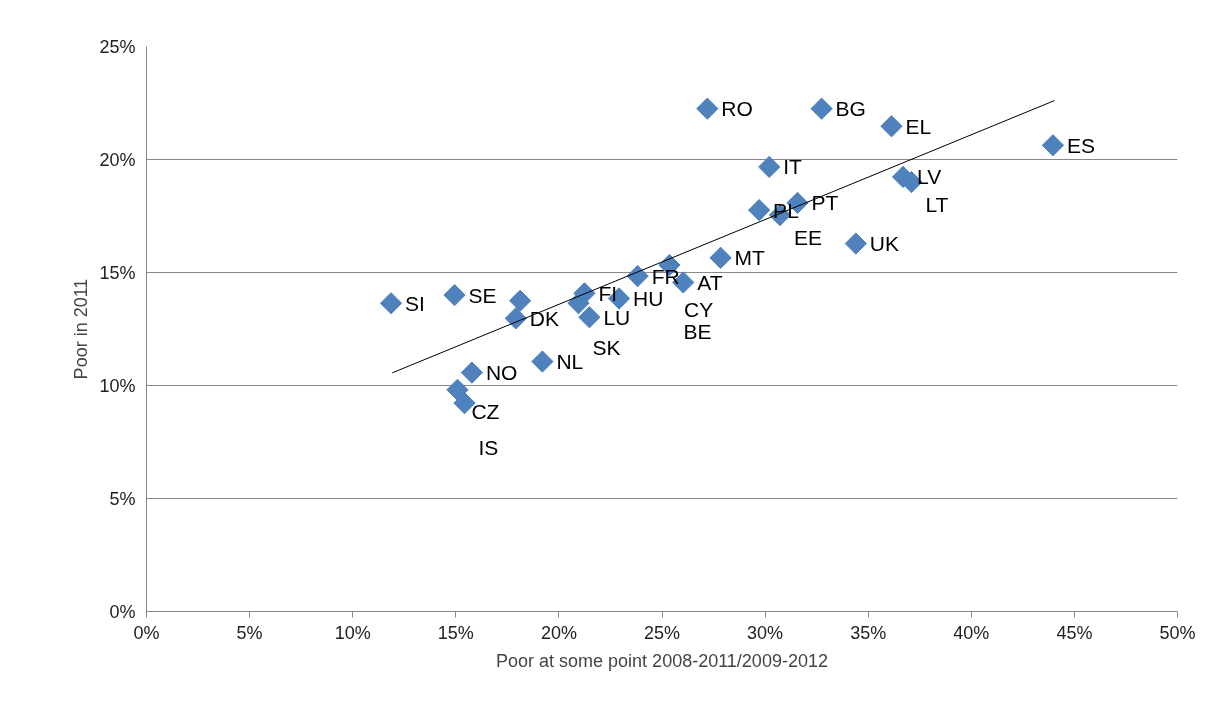 This screenshot has height=724, width=1206. Describe the element at coordinates (971, 632) in the screenshot. I see `x-tick-label: 40%` at that location.